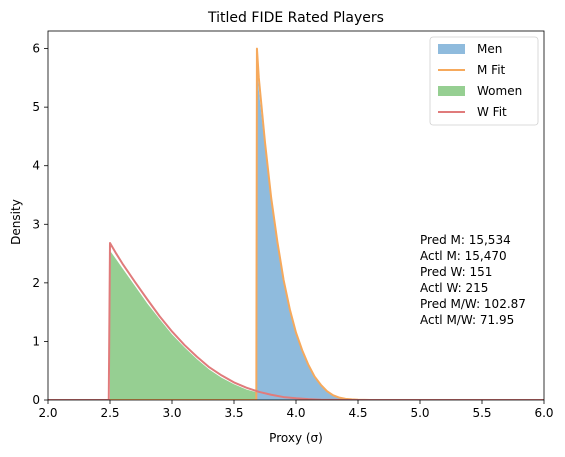  What do you see at coordinates (296, 438) in the screenshot?
I see `x-axis-label: Proxy (σ)` at bounding box center [296, 438].